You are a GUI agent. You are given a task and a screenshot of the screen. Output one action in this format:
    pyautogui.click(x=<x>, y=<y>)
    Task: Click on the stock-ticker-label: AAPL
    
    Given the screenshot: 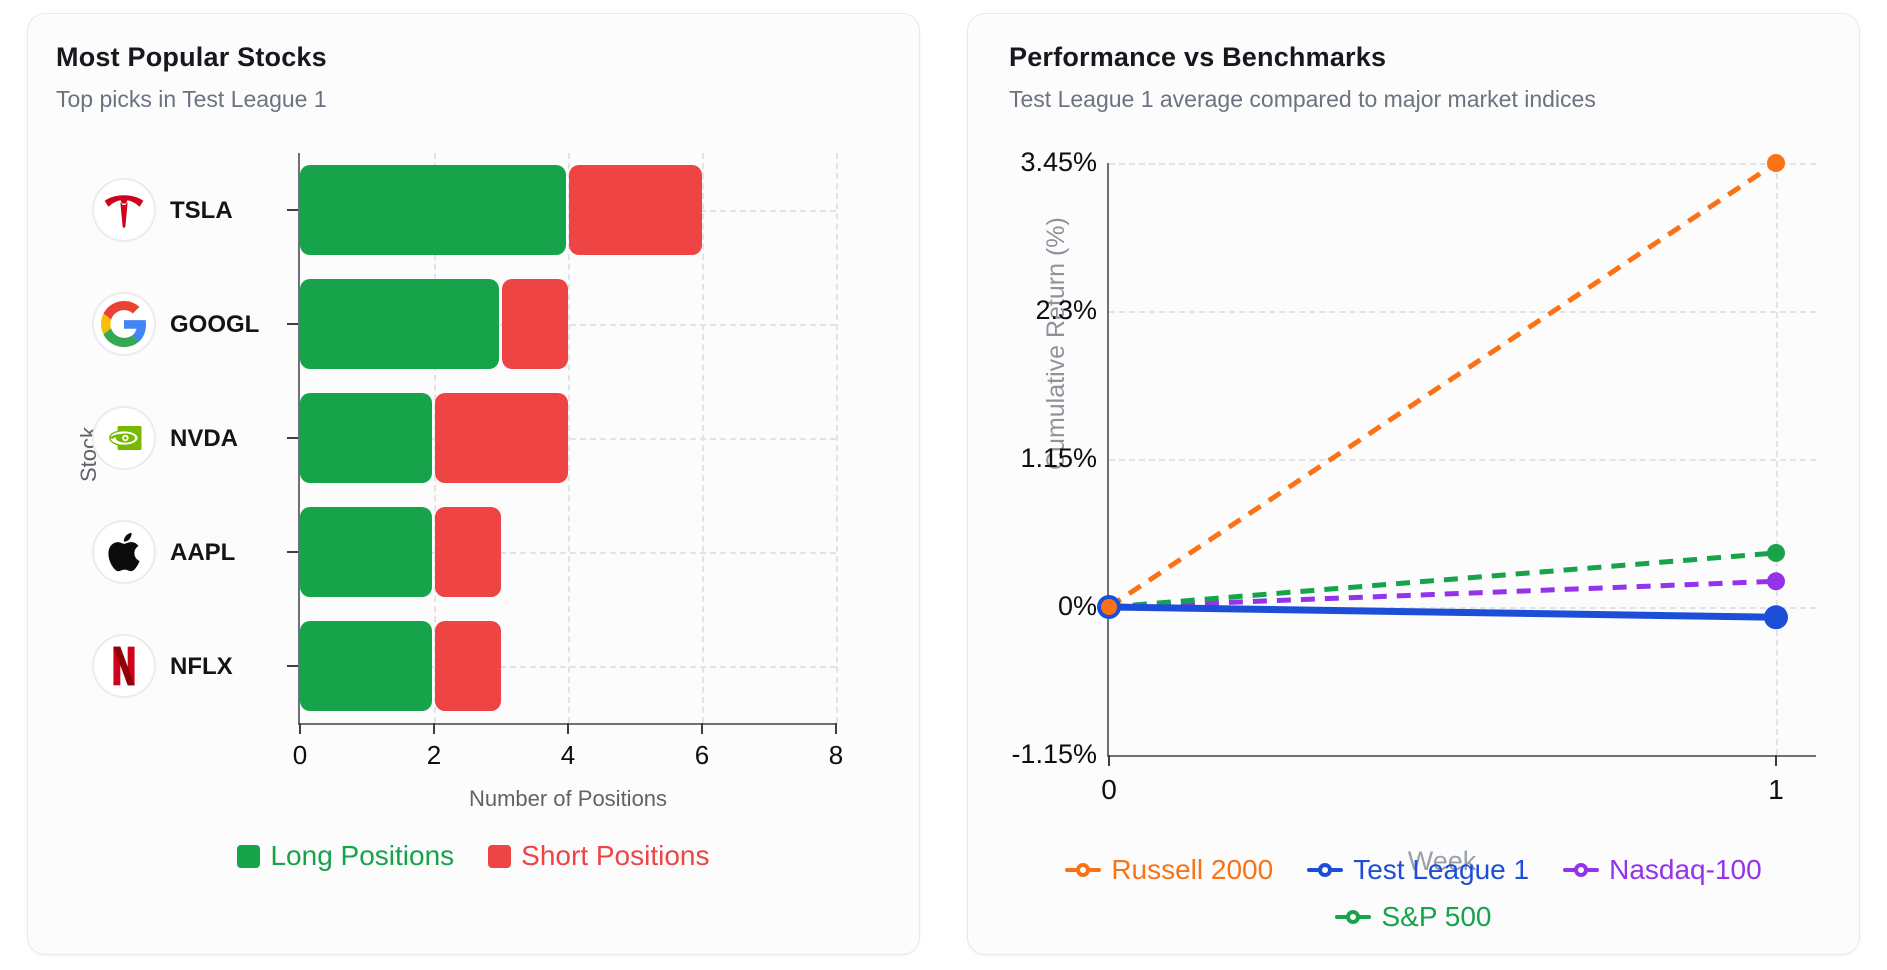 What is the action you would take?
    pyautogui.click(x=203, y=552)
    